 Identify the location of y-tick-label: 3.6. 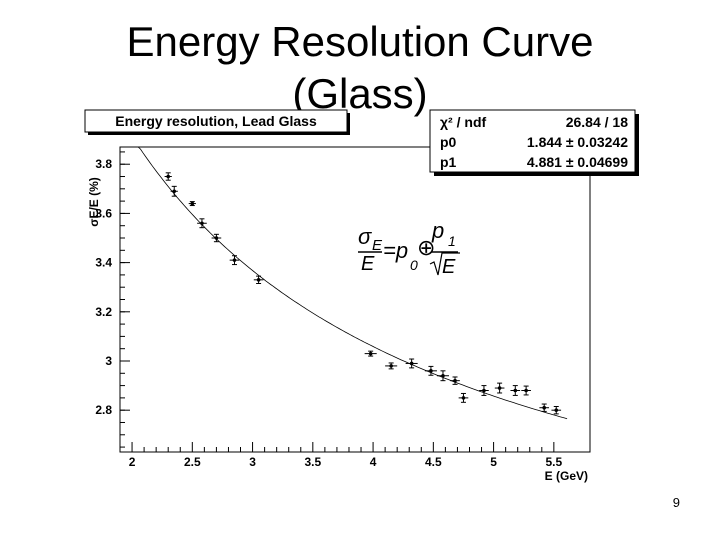
(103, 213).